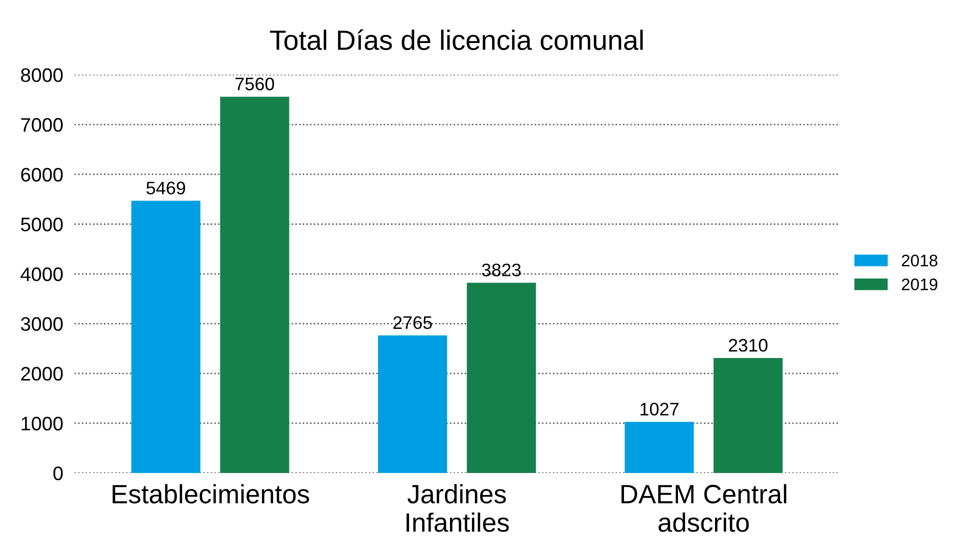 The image size is (956, 550). What do you see at coordinates (920, 260) in the screenshot?
I see `legend-label: 2018` at bounding box center [920, 260].